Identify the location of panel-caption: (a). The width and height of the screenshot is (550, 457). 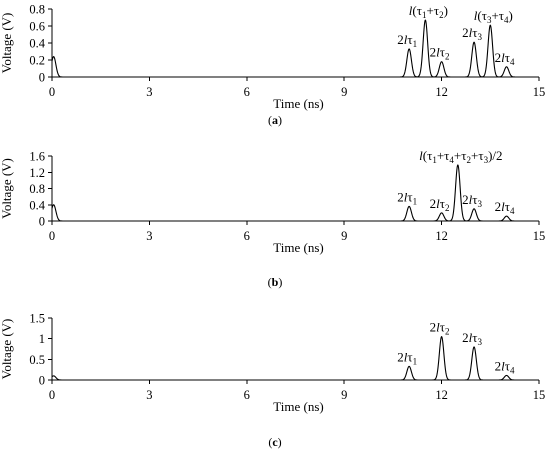
(275, 120).